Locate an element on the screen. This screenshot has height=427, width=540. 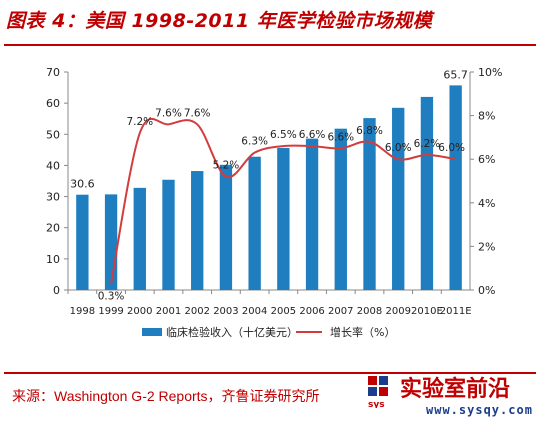
legend: 临床检验收入（十亿美元） 增长率（%） is located at coordinates (268, 332).